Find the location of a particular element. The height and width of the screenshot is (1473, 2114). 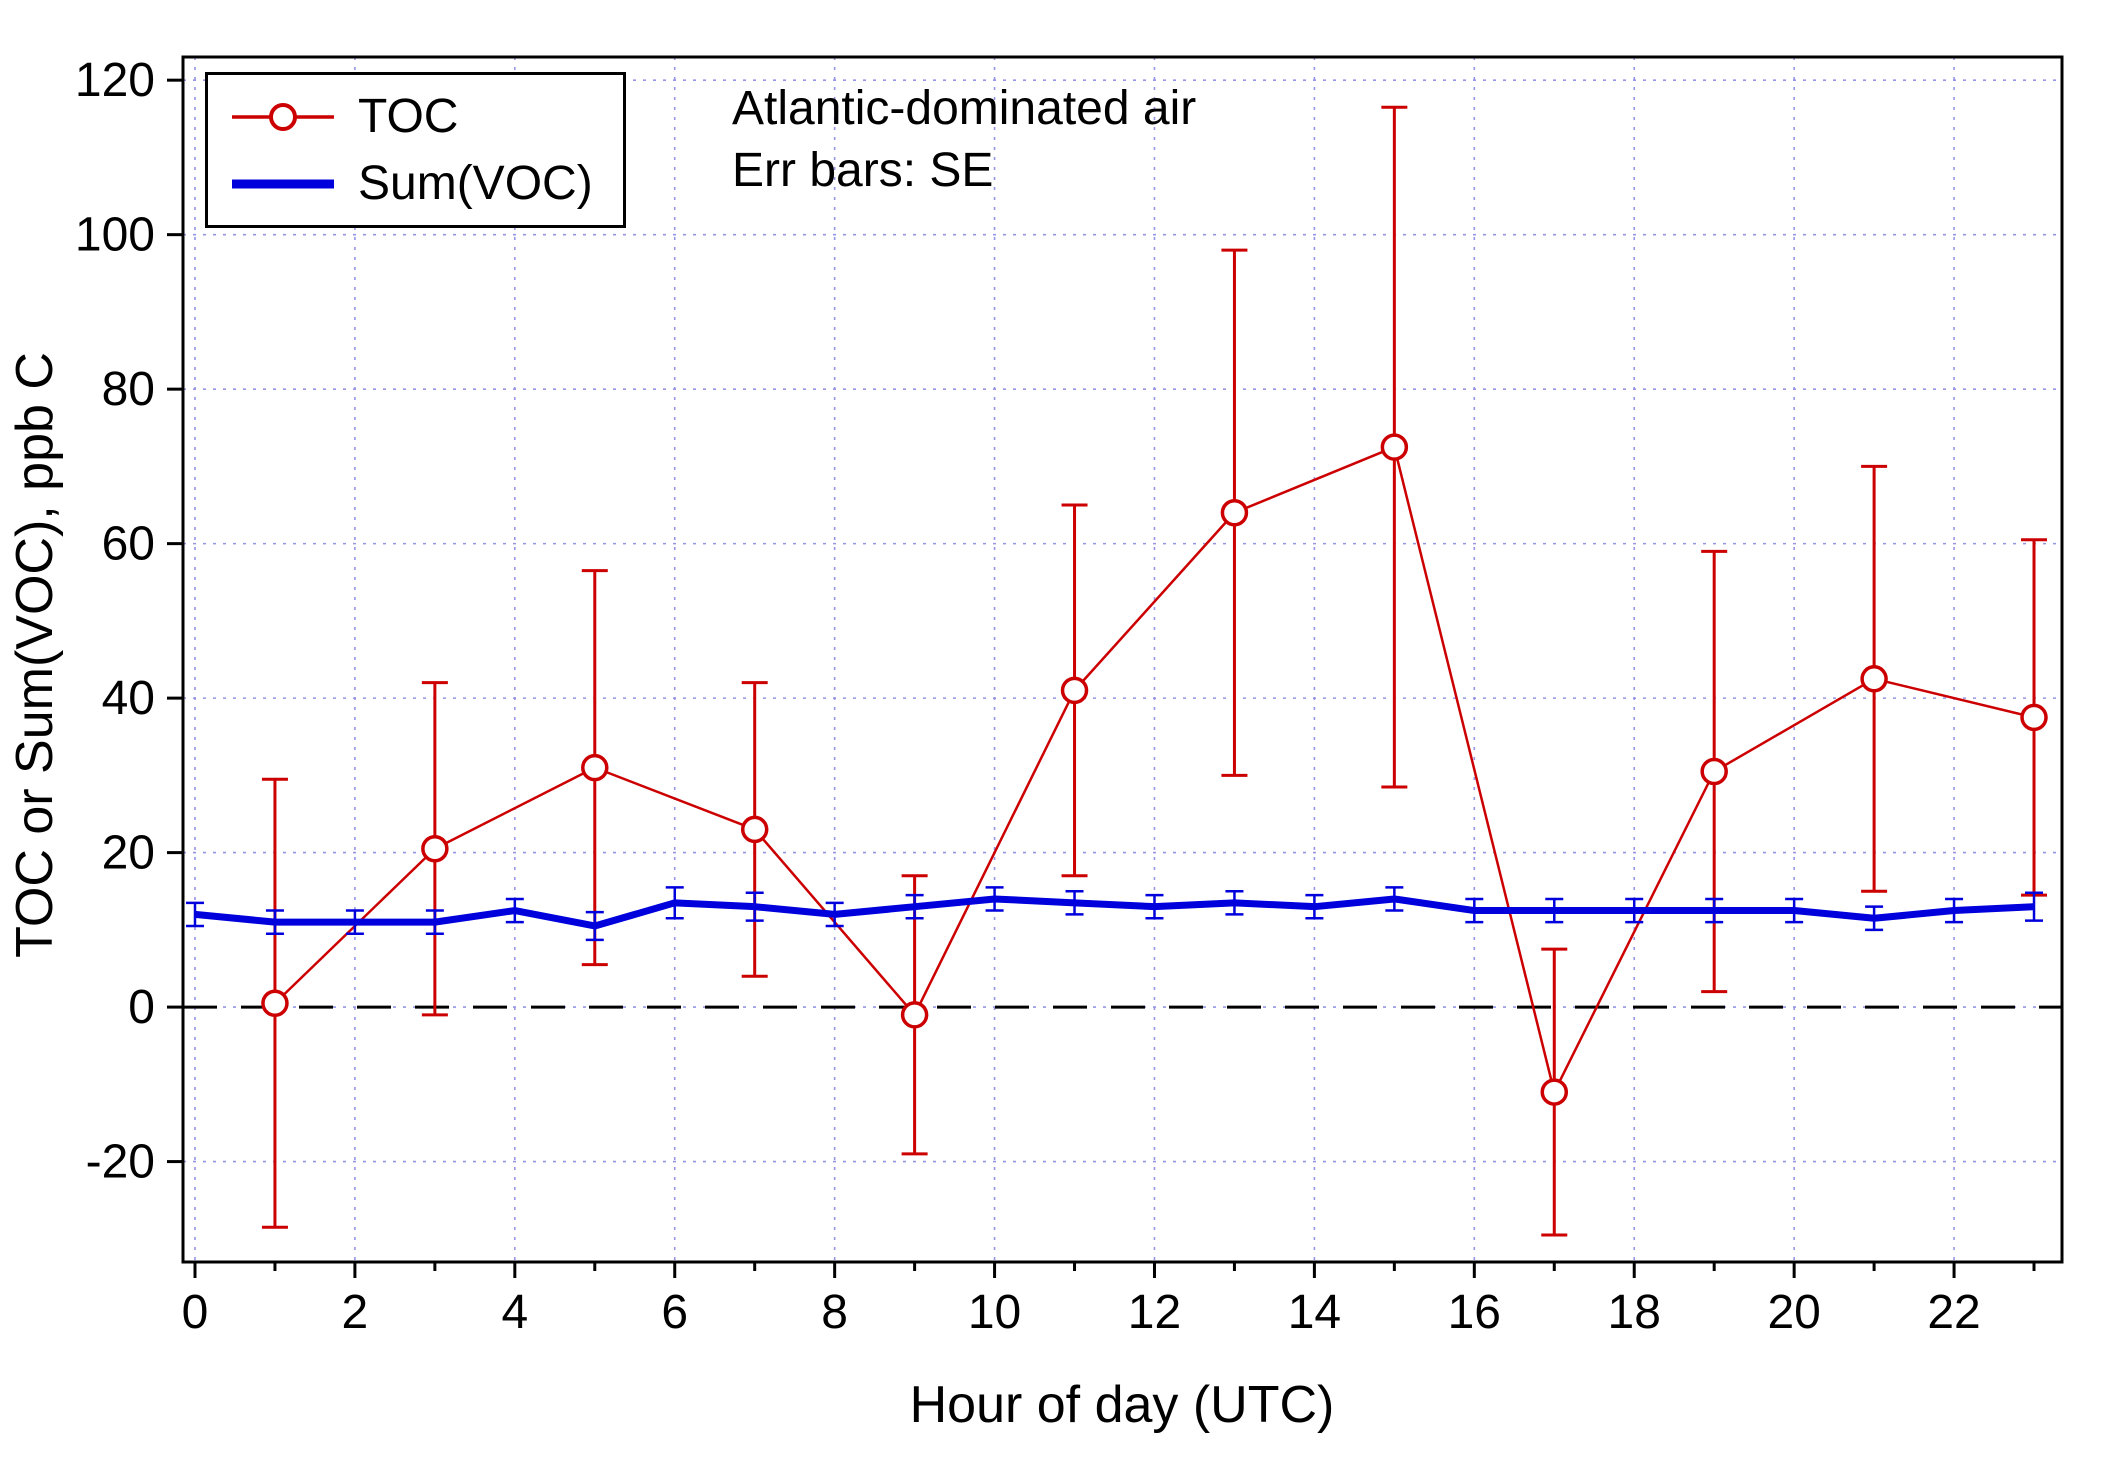

legend-item-toc: TOC is located at coordinates (410, 116).